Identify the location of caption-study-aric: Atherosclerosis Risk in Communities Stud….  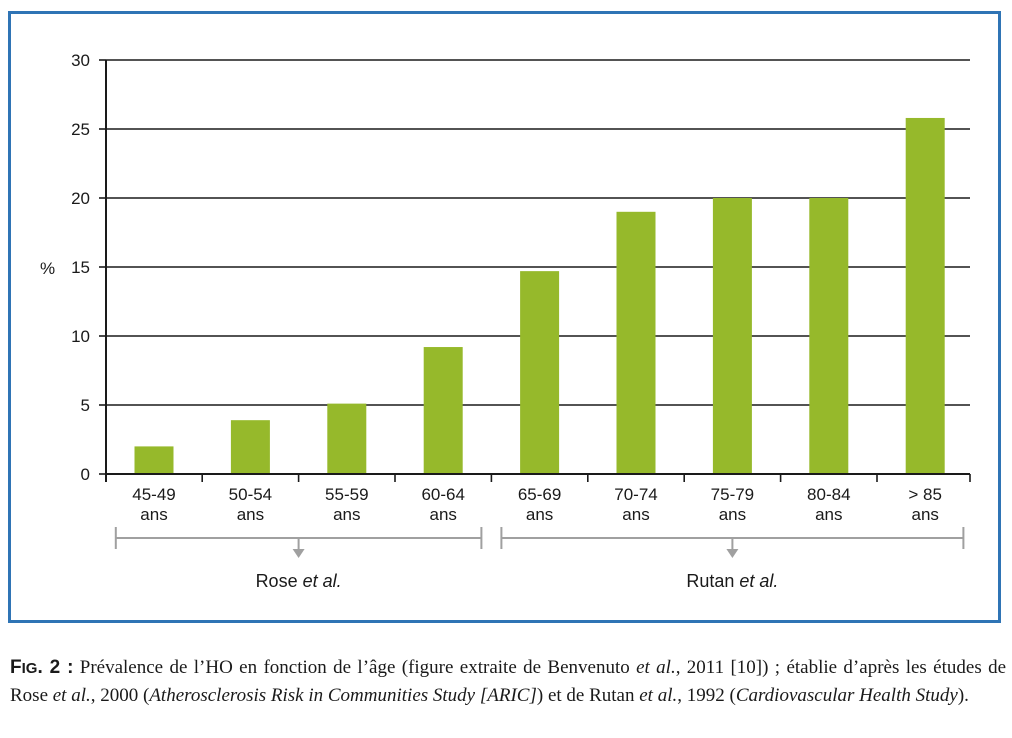
(343, 695).